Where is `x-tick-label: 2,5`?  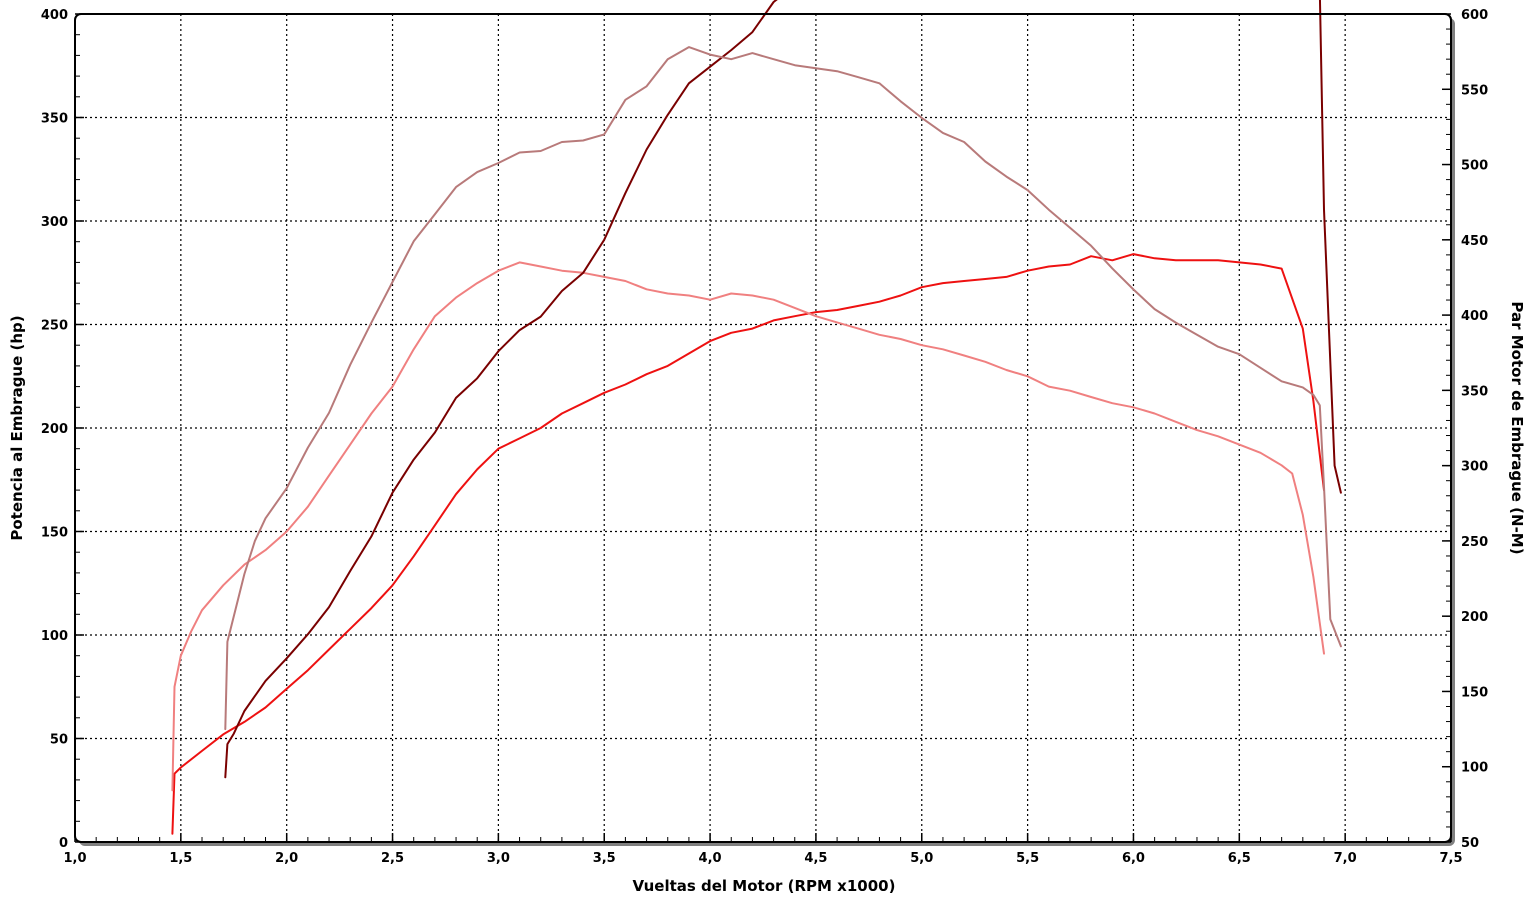
x-tick-label: 2,5 is located at coordinates (392, 858).